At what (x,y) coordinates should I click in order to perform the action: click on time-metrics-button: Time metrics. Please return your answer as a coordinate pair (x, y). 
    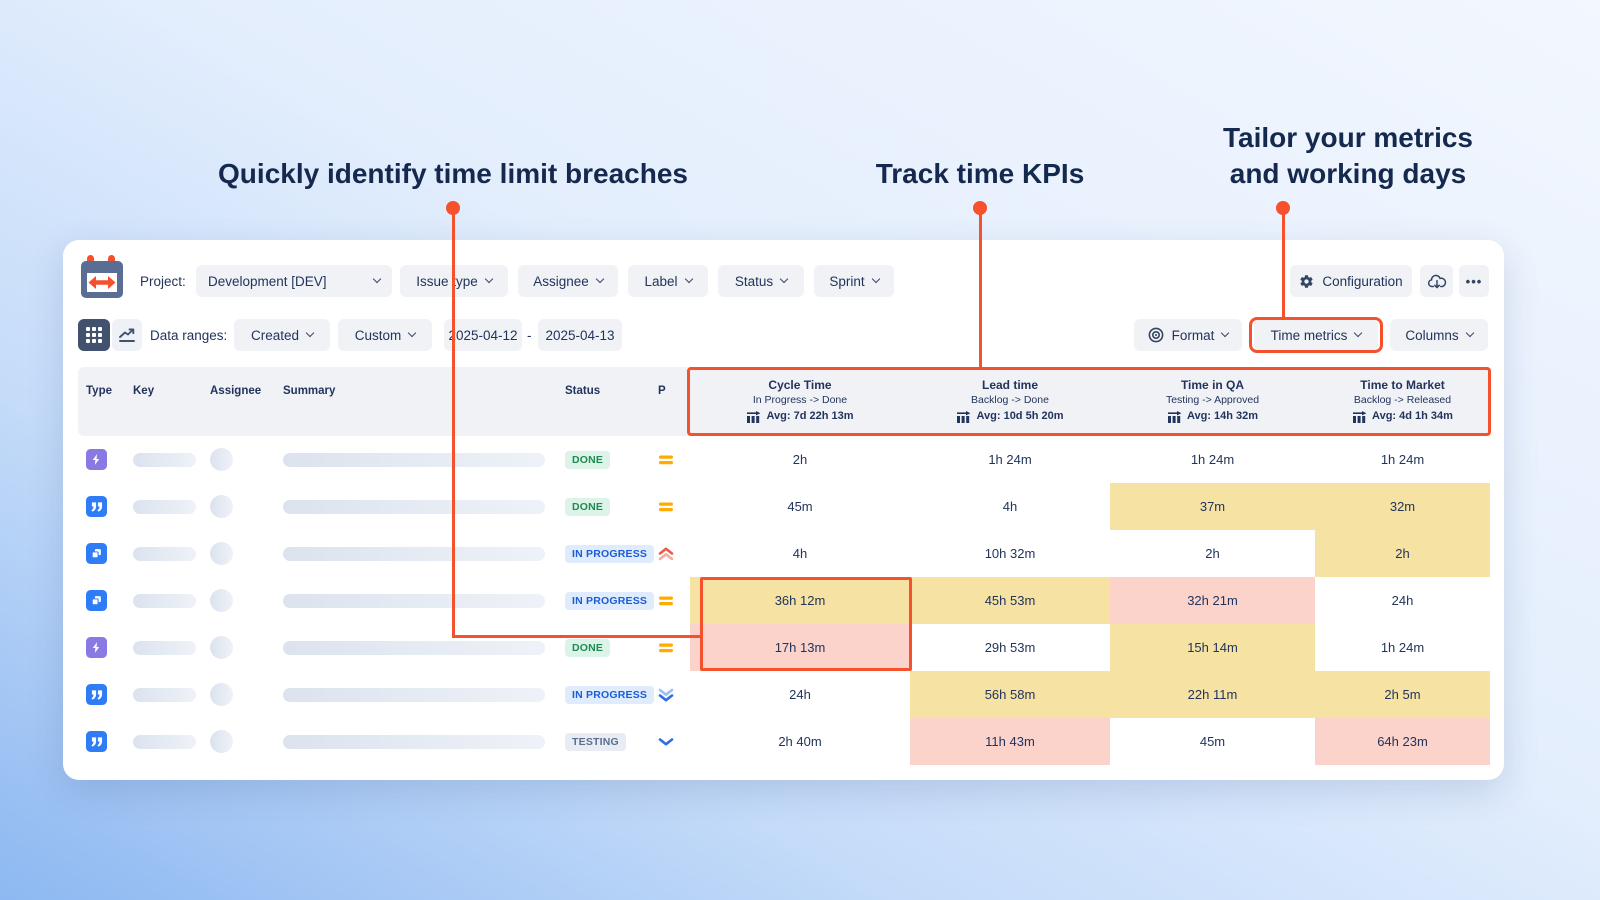
    Looking at the image, I should click on (1316, 335).